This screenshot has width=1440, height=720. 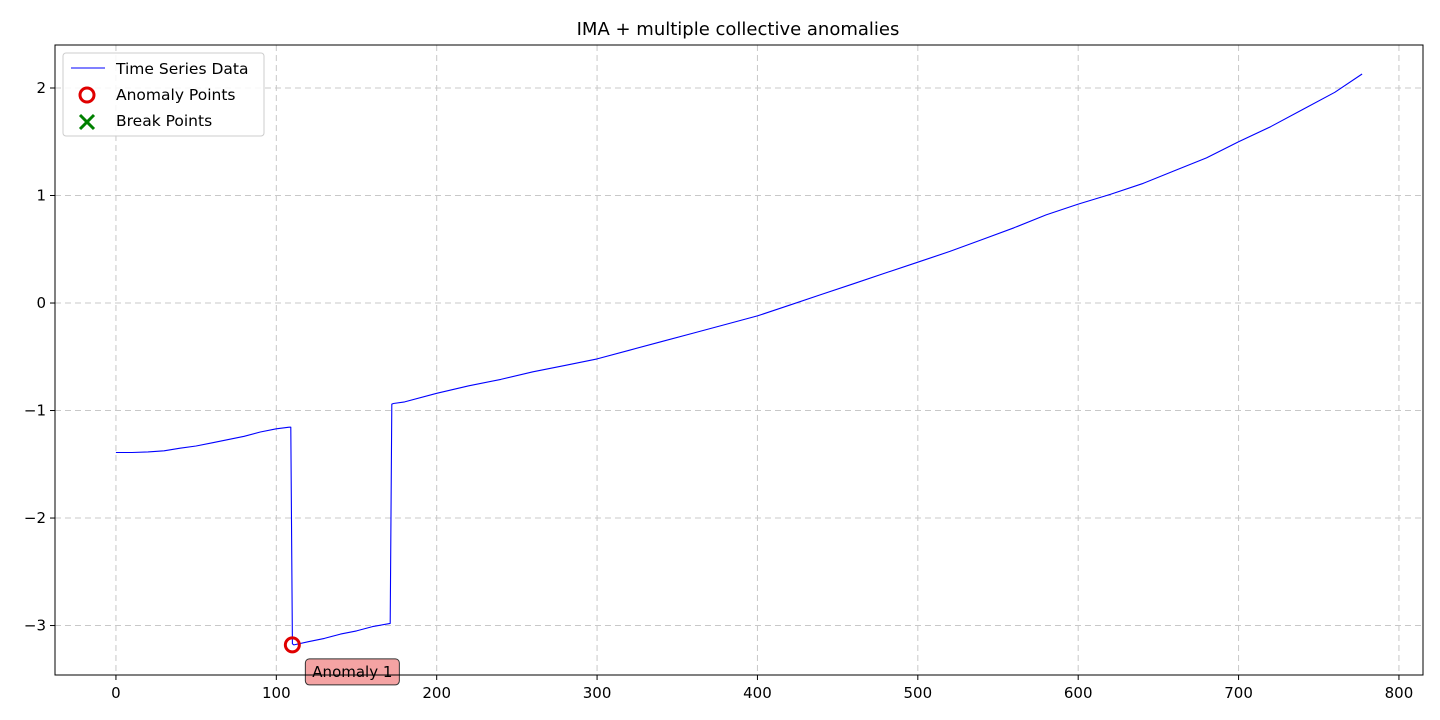 What do you see at coordinates (175, 95) in the screenshot?
I see `legend-label-anomaly: Anomaly Points` at bounding box center [175, 95].